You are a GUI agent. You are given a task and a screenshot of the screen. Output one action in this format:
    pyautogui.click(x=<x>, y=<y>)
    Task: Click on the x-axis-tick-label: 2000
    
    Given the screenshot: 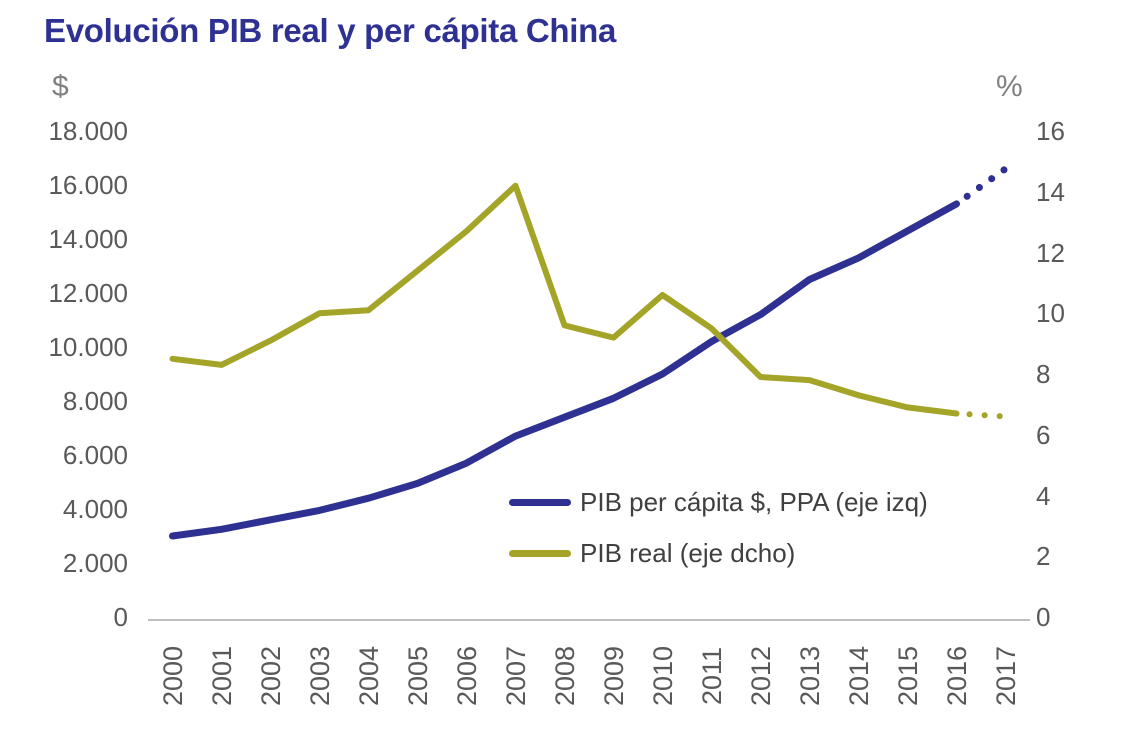 What is the action you would take?
    pyautogui.click(x=172, y=676)
    